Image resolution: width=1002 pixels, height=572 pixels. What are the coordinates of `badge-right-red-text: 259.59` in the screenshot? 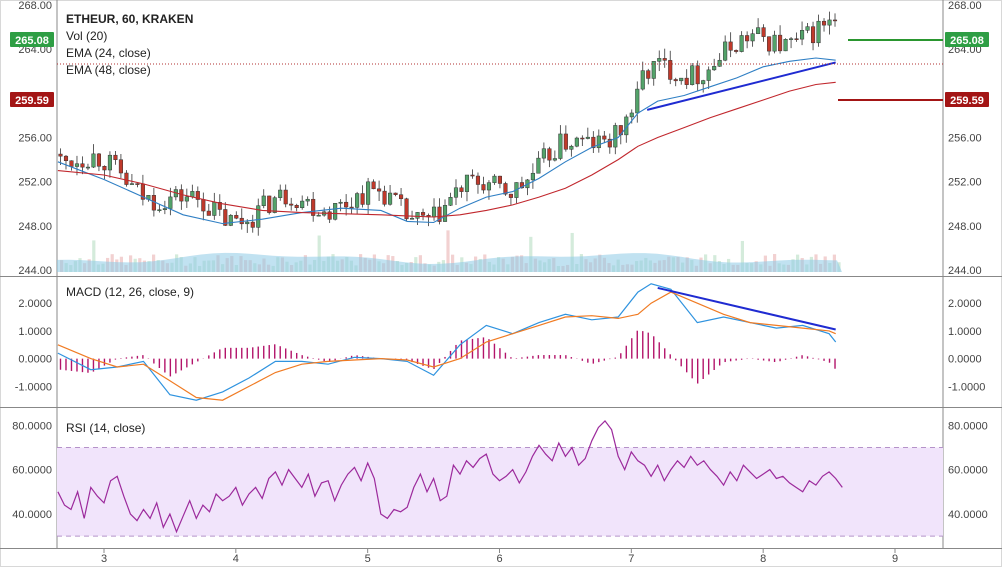 It's located at (967, 101).